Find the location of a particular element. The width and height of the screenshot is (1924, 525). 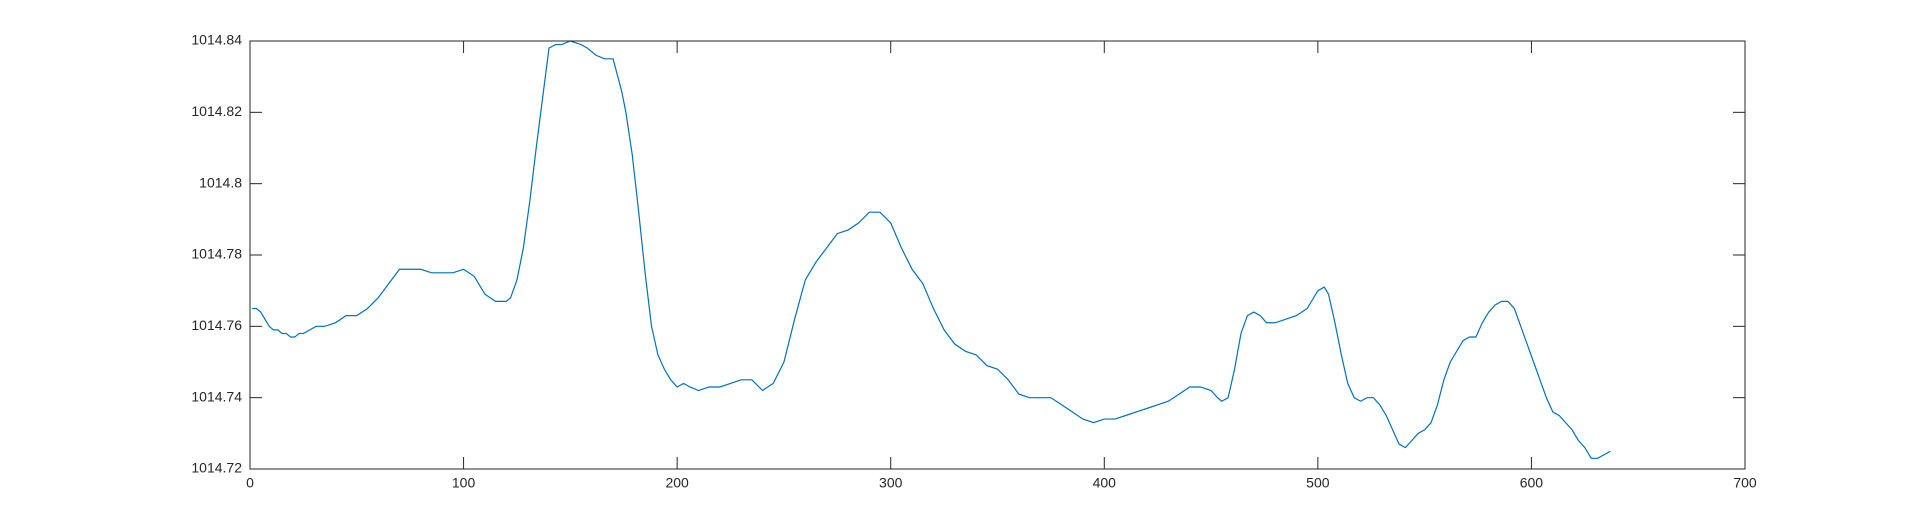

x-tick-label: 300 is located at coordinates (891, 482).